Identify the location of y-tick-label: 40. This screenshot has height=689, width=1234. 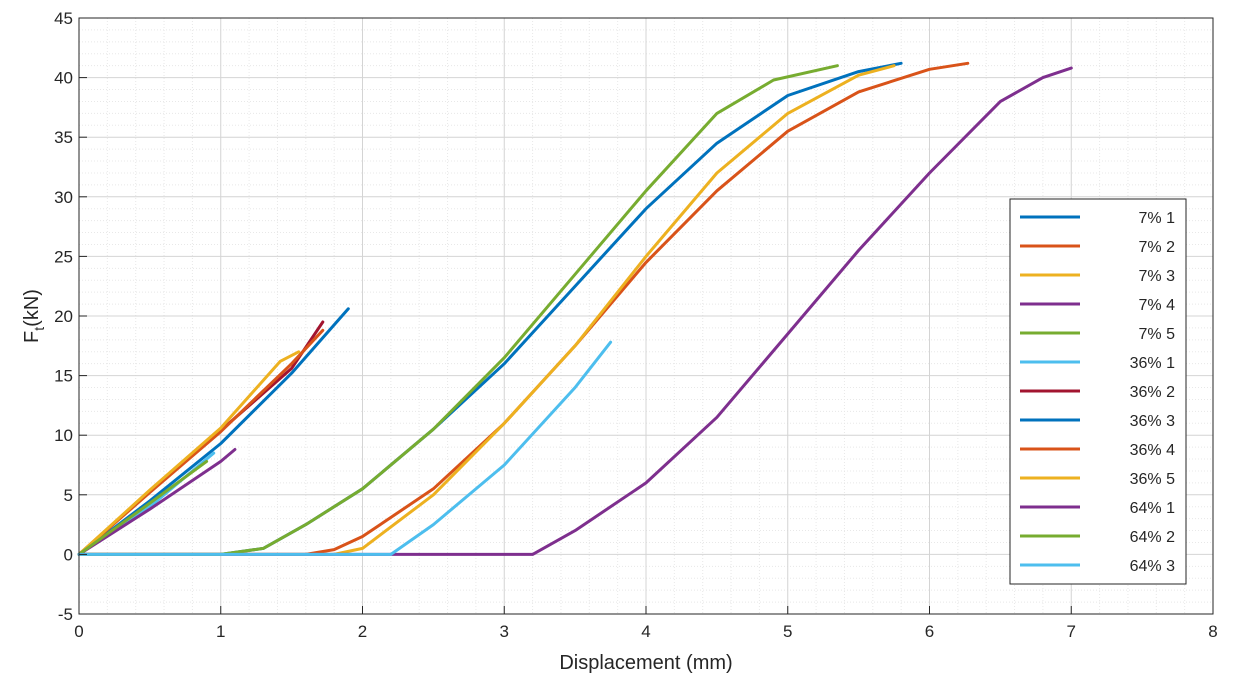
(63, 78).